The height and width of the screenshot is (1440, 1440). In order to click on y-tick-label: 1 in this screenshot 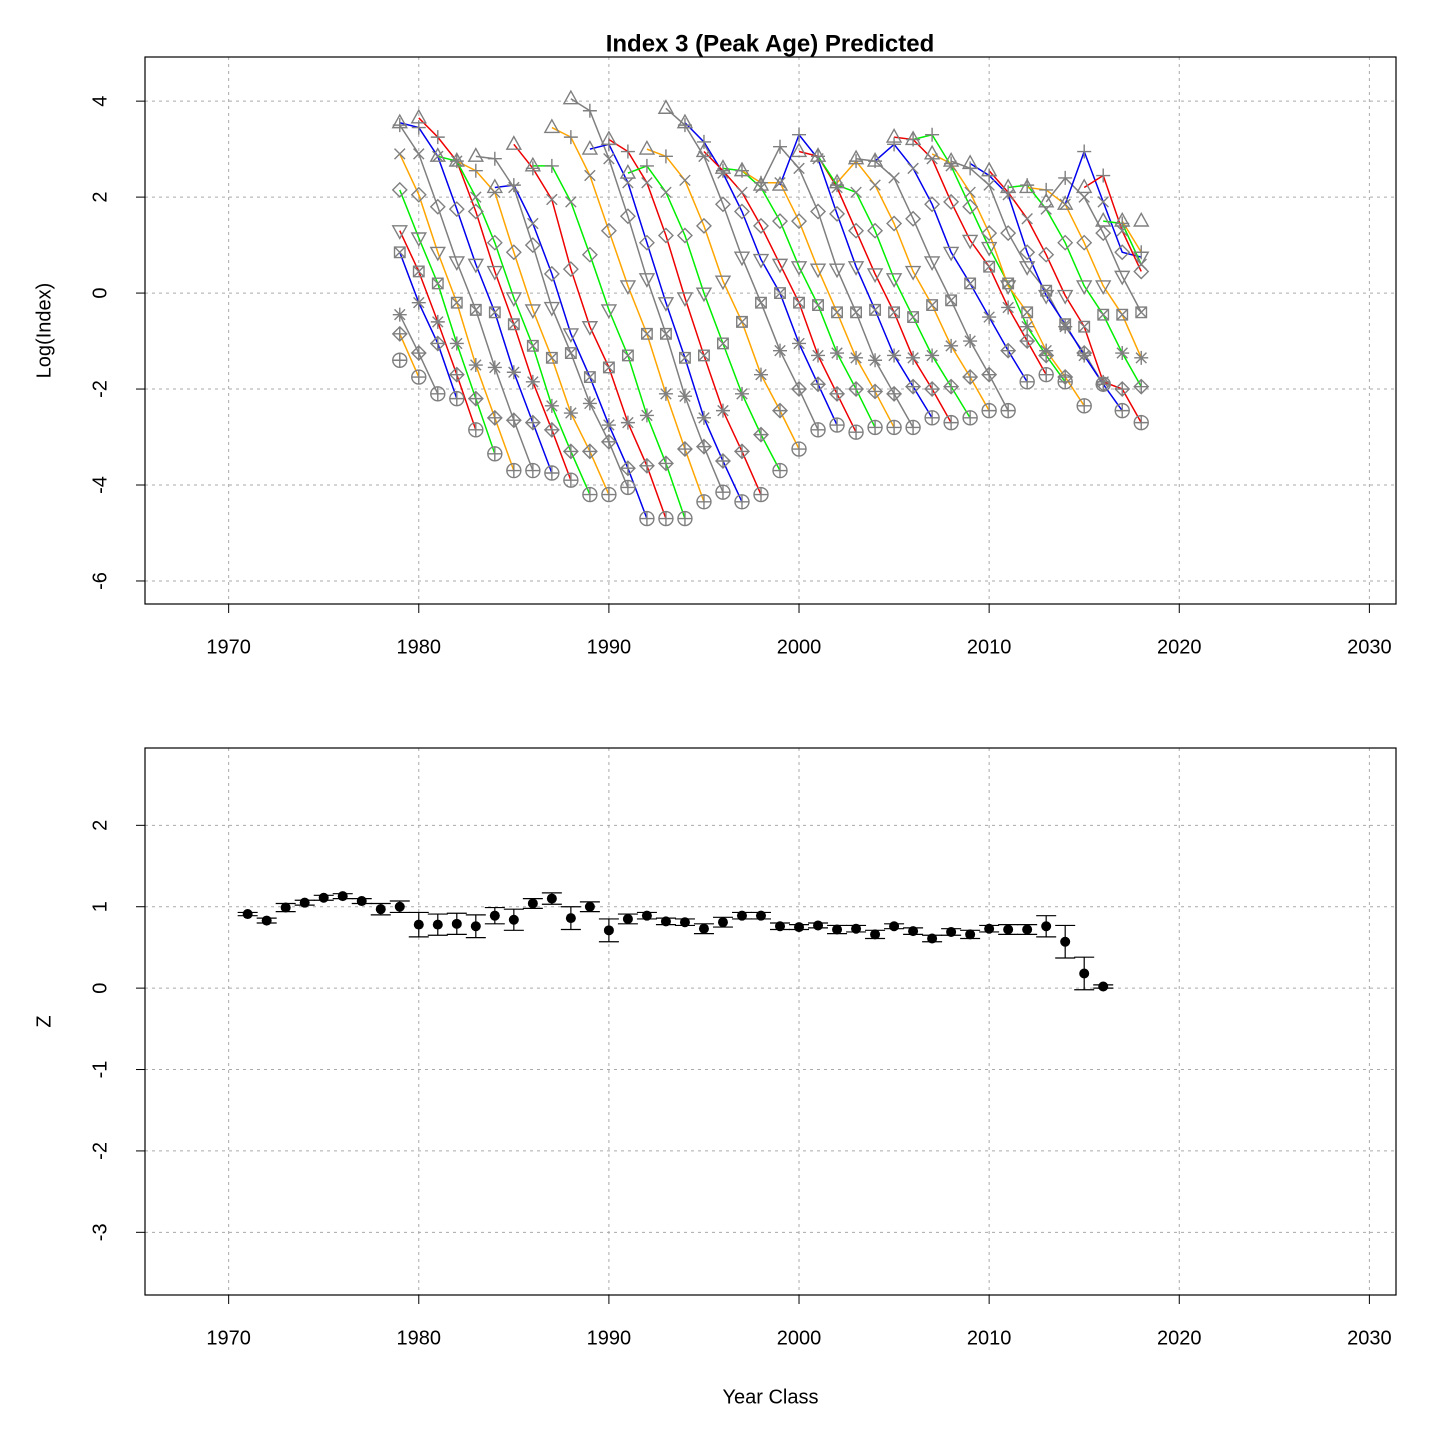, I will do `click(100, 906)`.